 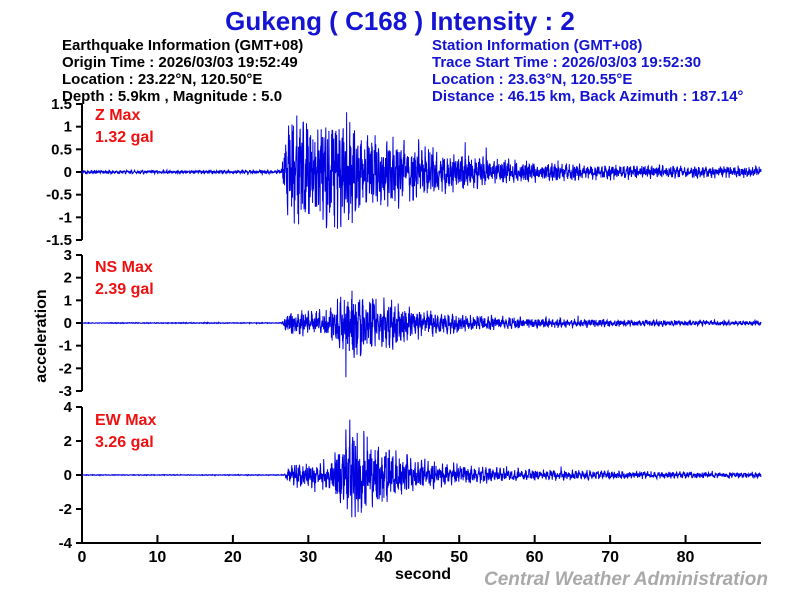 What do you see at coordinates (183, 45) in the screenshot?
I see `earthquake-info-heading: Earthquake Information (GMT+08)` at bounding box center [183, 45].